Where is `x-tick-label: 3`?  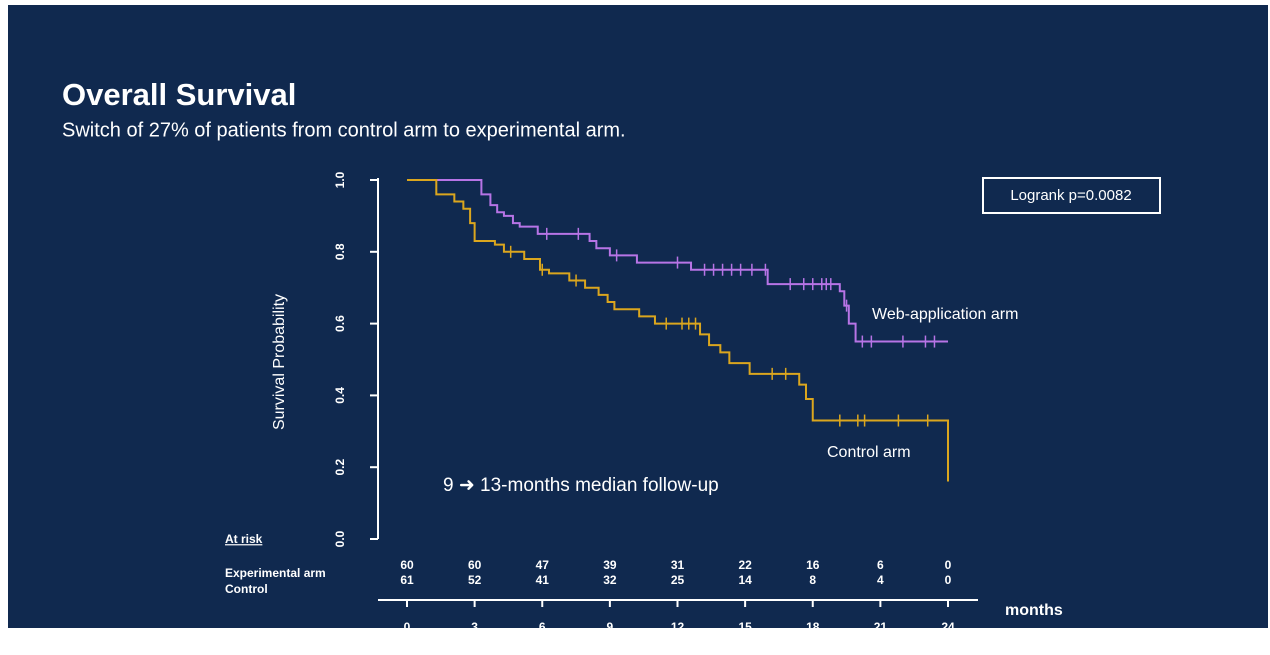 x-tick-label: 3 is located at coordinates (474, 627).